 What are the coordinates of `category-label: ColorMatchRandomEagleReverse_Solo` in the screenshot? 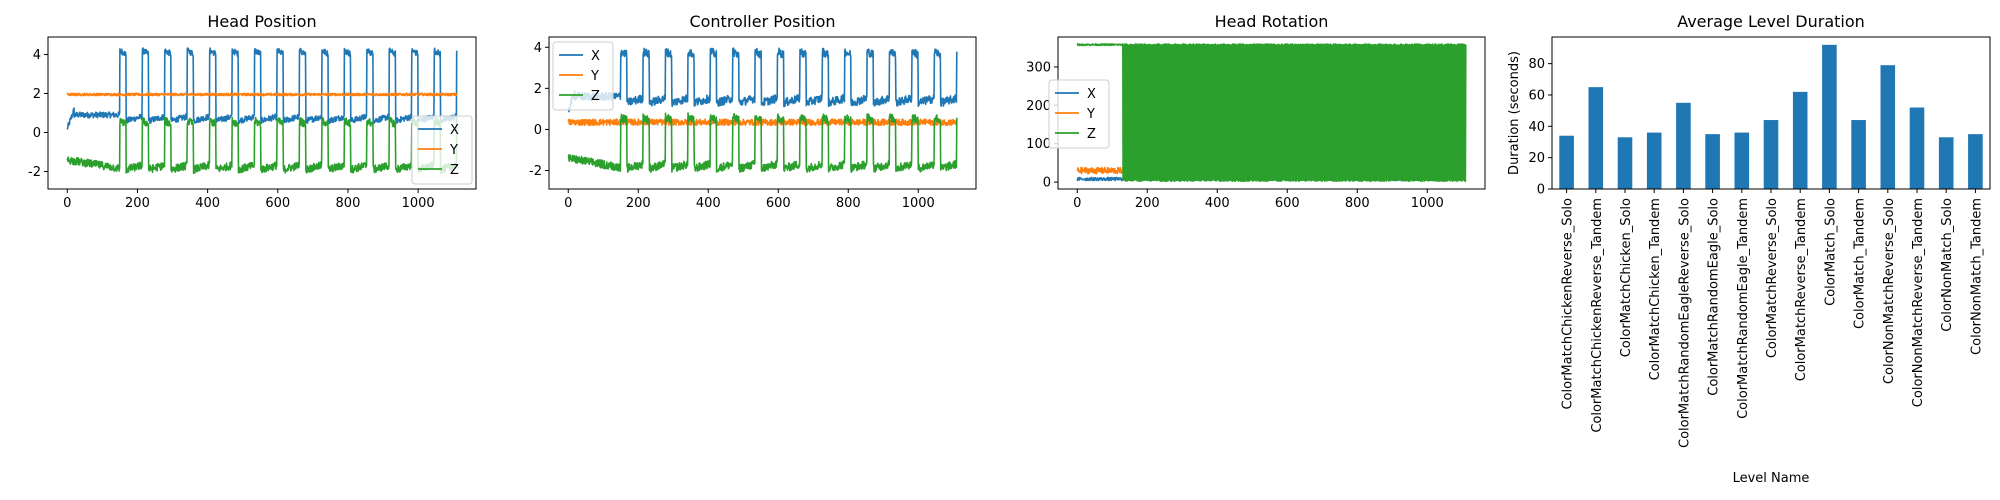 It's located at (1684, 323).